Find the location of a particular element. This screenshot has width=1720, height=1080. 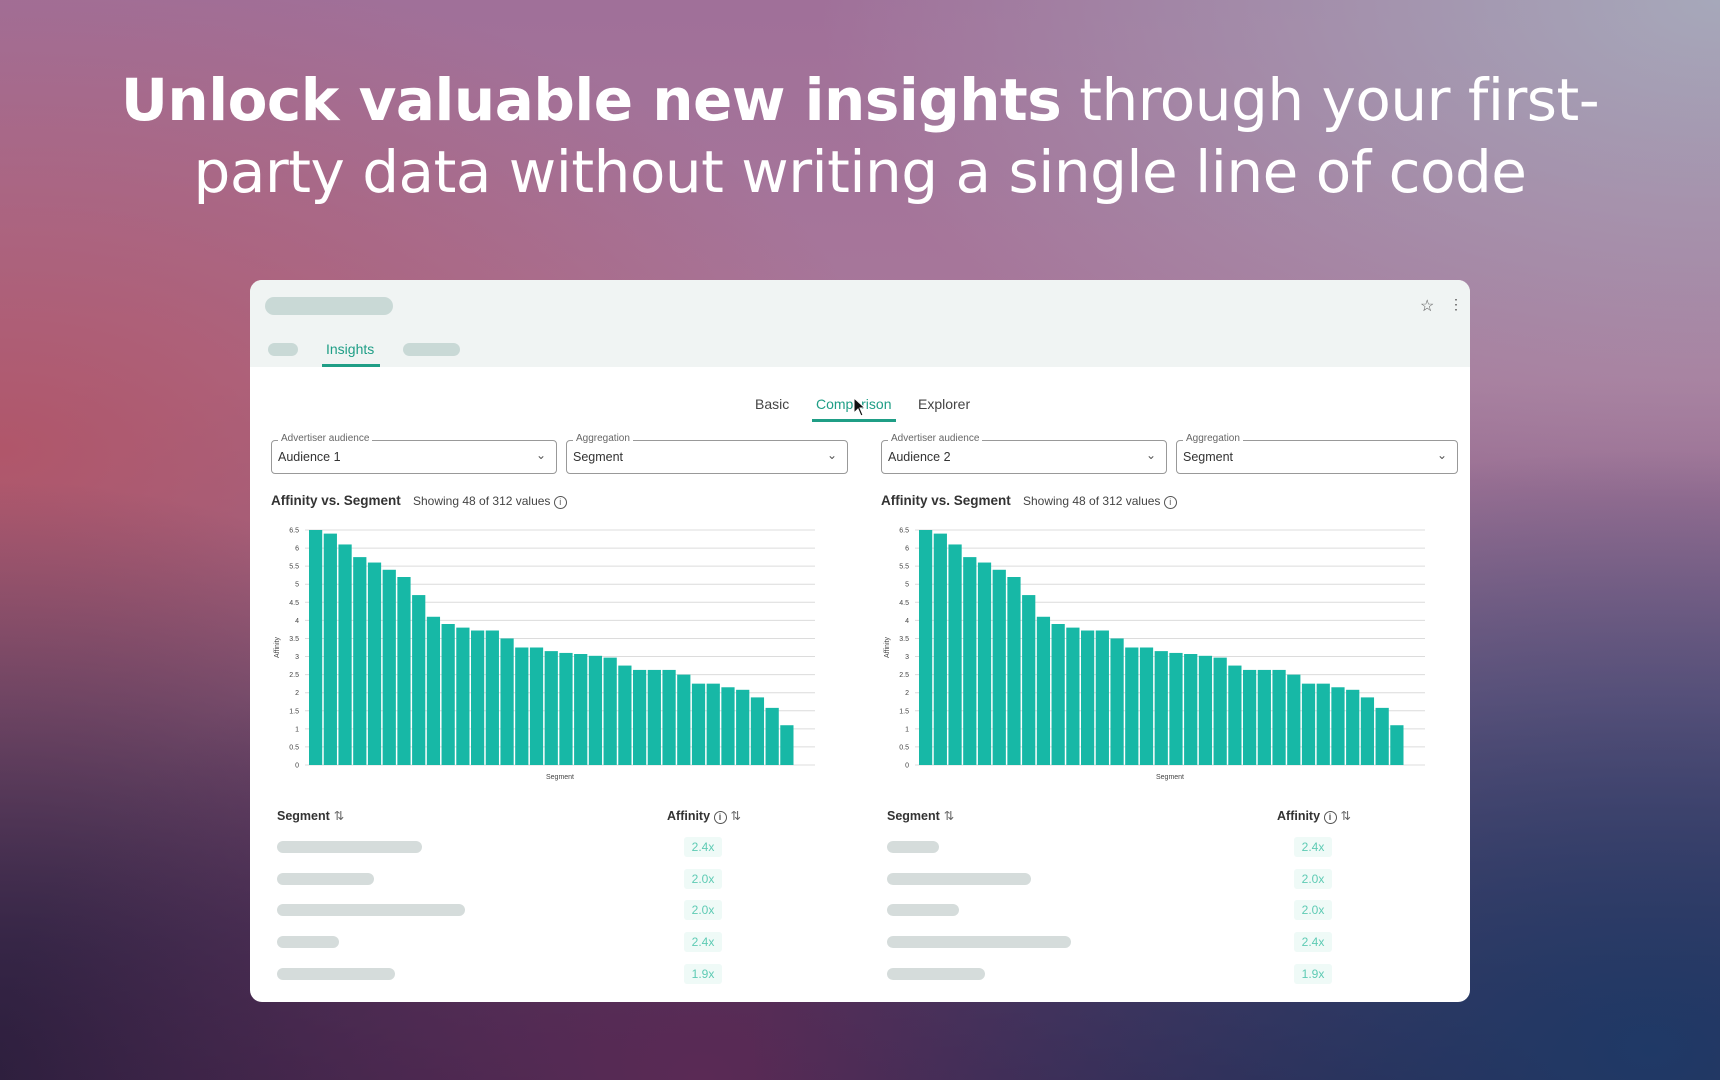

more-vertical-icon: ⋮ is located at coordinates (1456, 304).